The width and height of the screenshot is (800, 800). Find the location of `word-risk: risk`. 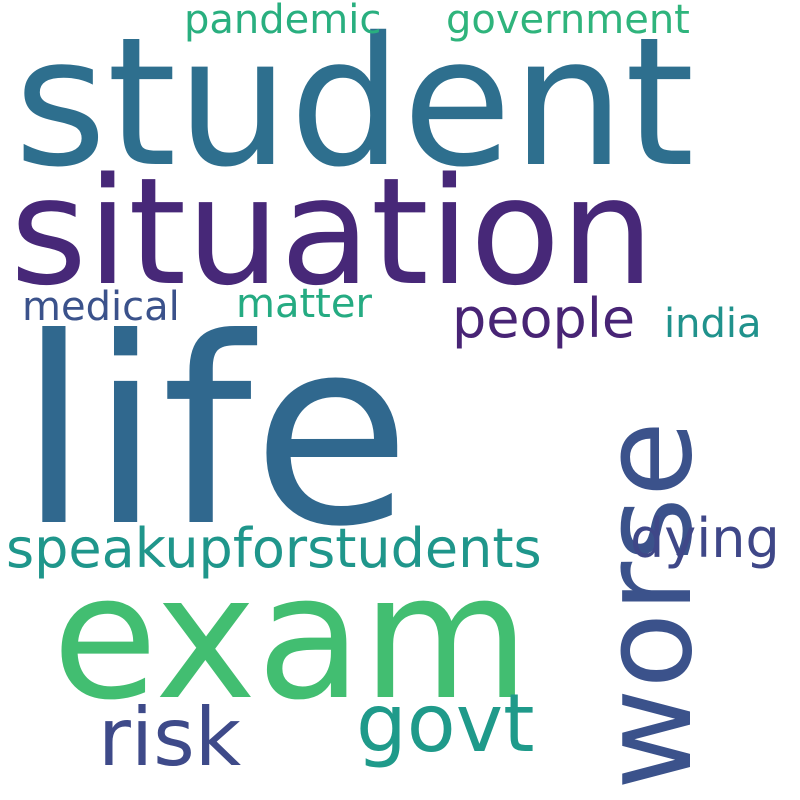

word-risk: risk is located at coordinates (170, 737).